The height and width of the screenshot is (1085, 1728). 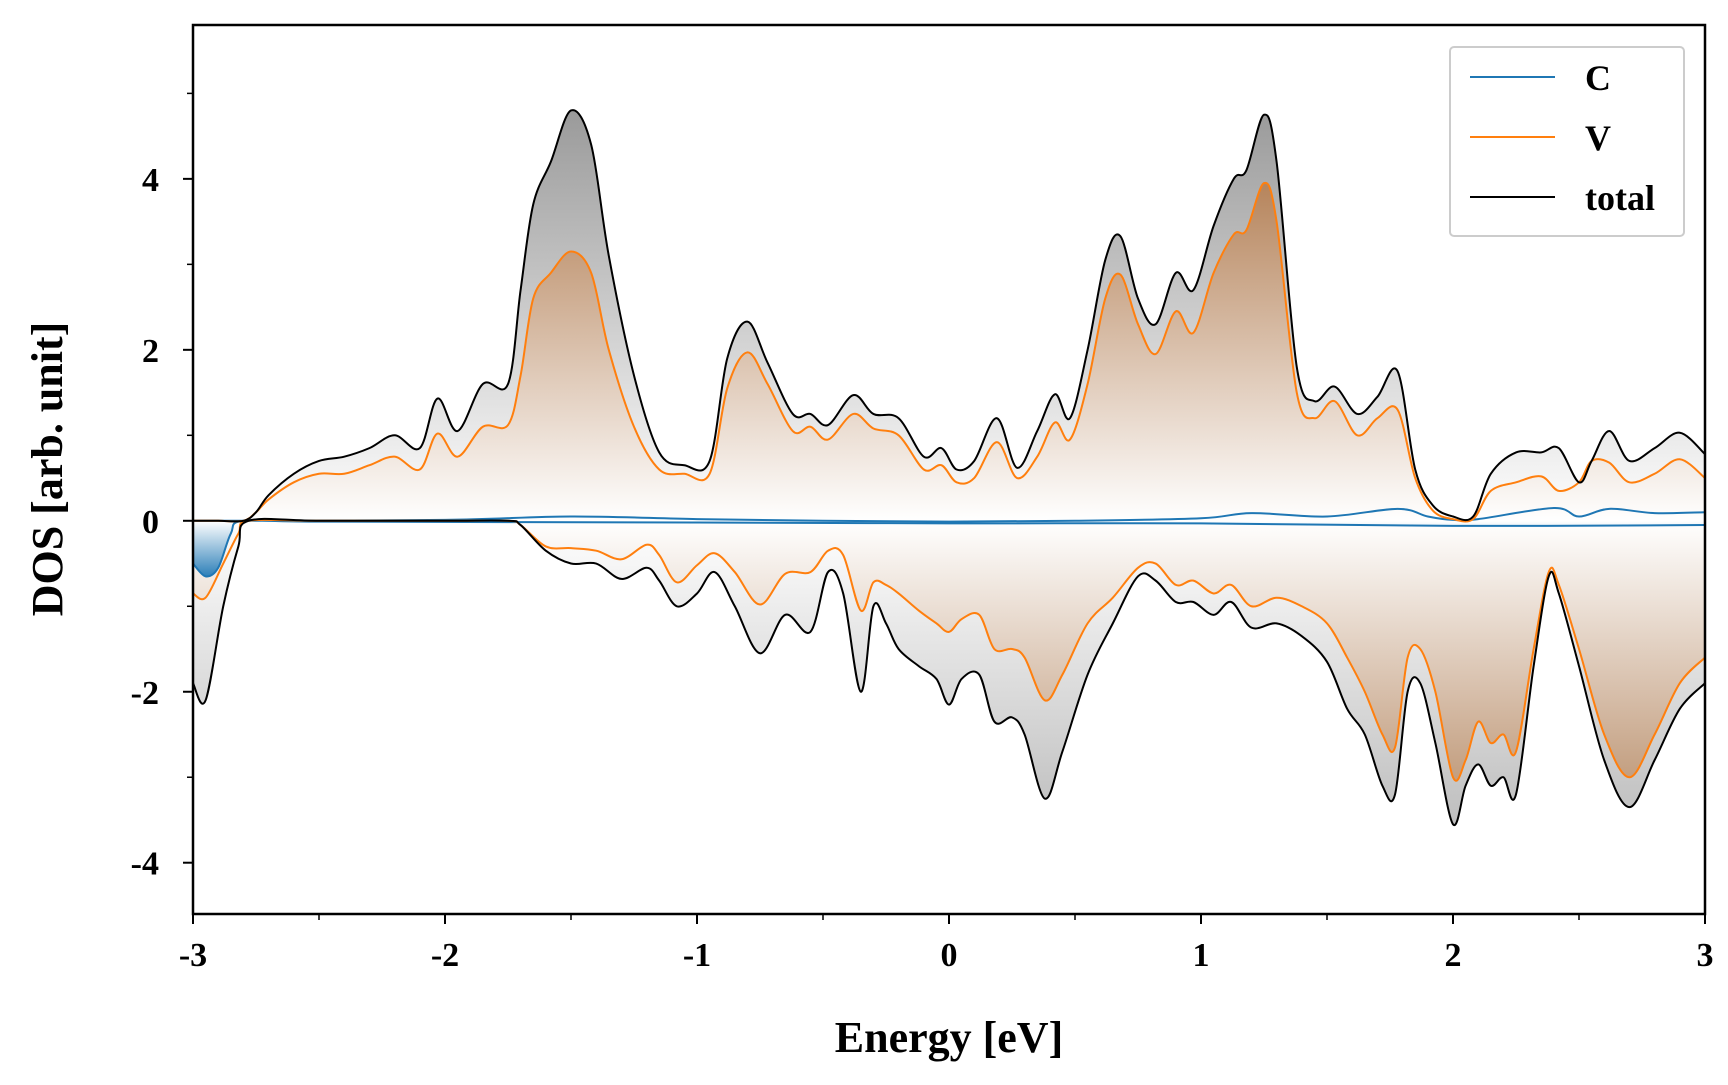 I want to click on x-tick-label: -1, so click(x=697, y=955).